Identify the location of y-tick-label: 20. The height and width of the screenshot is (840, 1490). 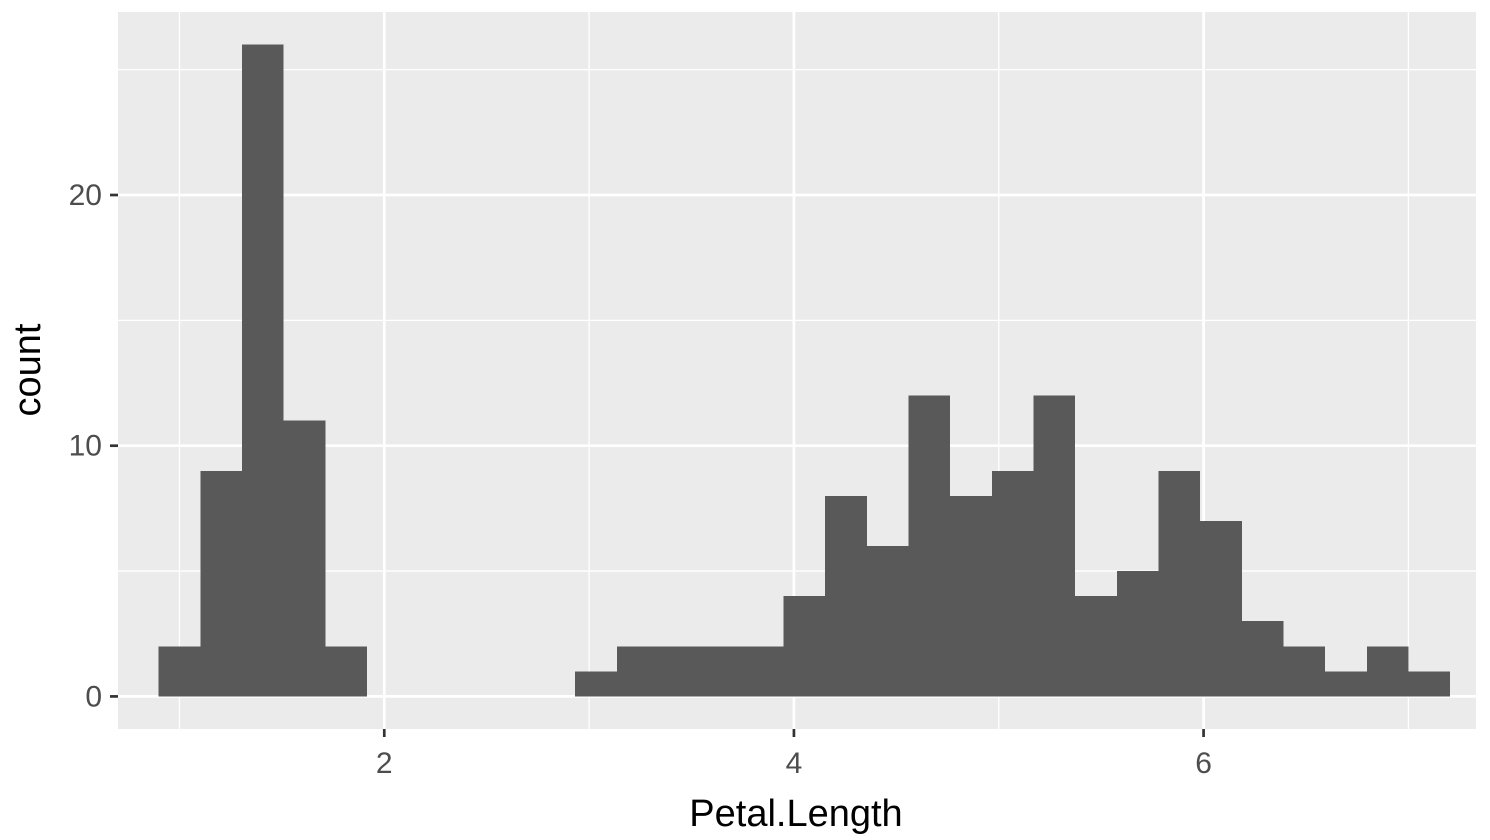
(85, 195).